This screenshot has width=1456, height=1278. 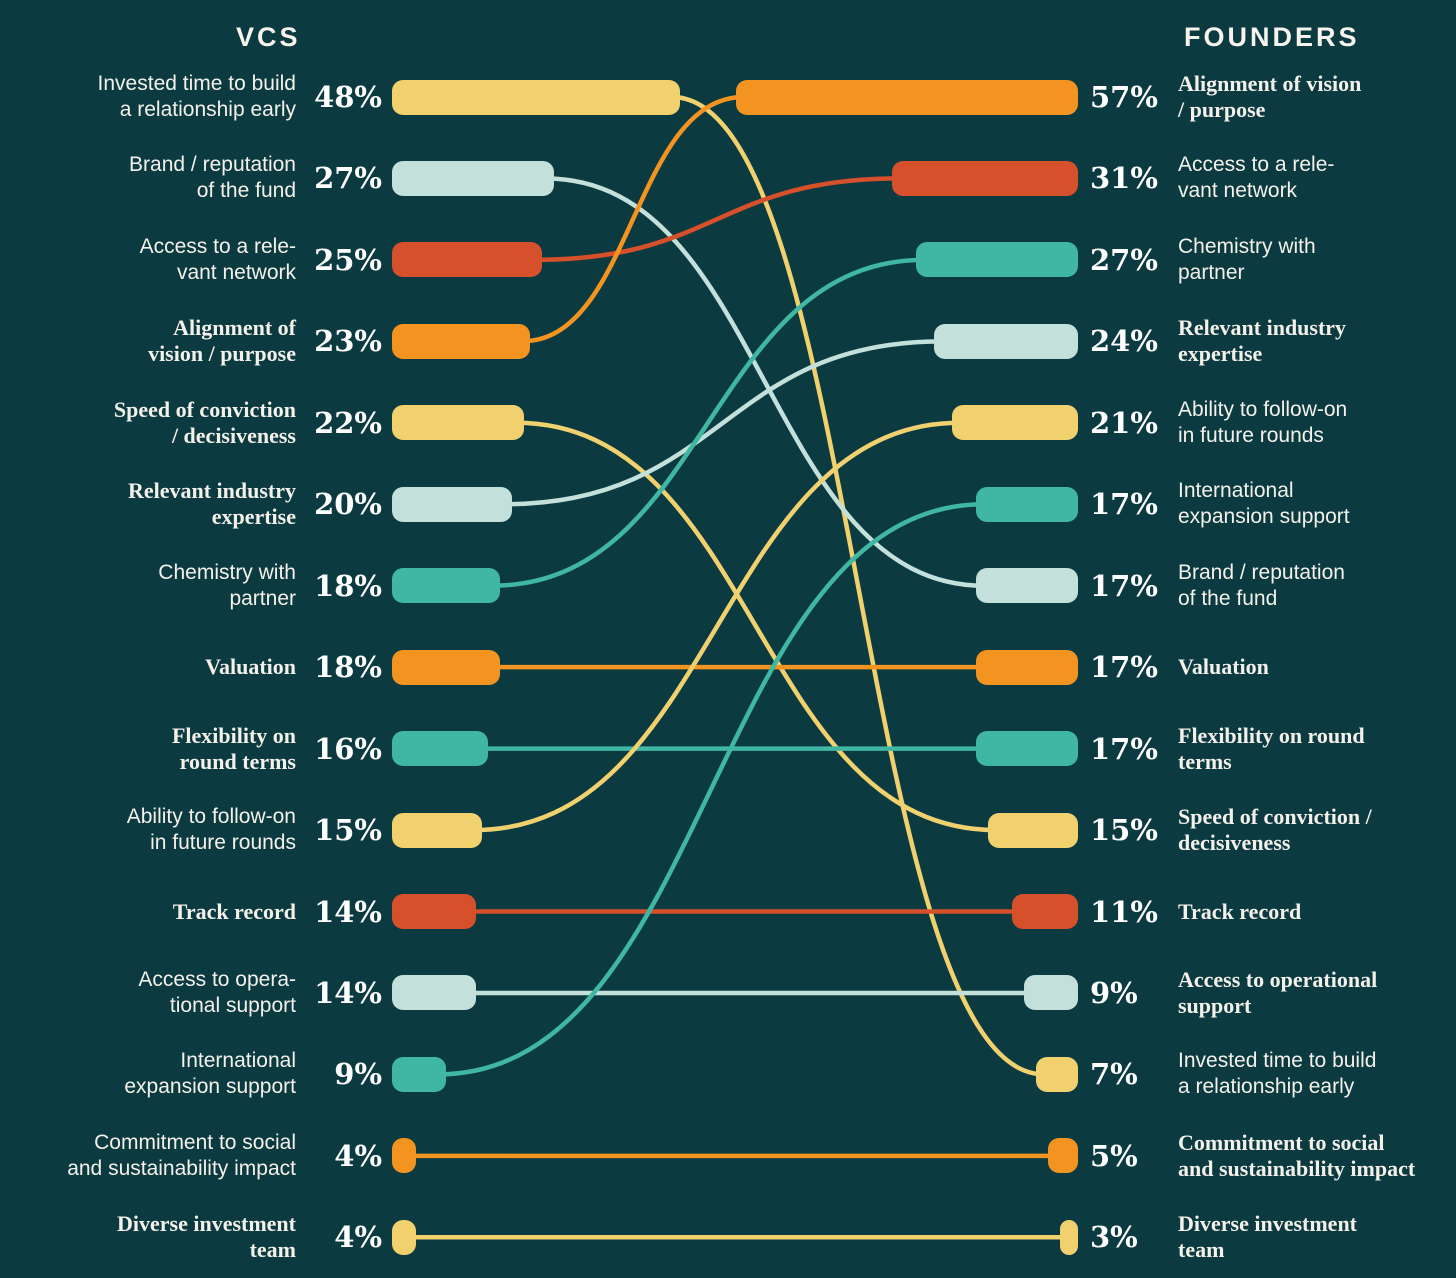 I want to click on vc-bar-track-record, so click(x=434, y=911).